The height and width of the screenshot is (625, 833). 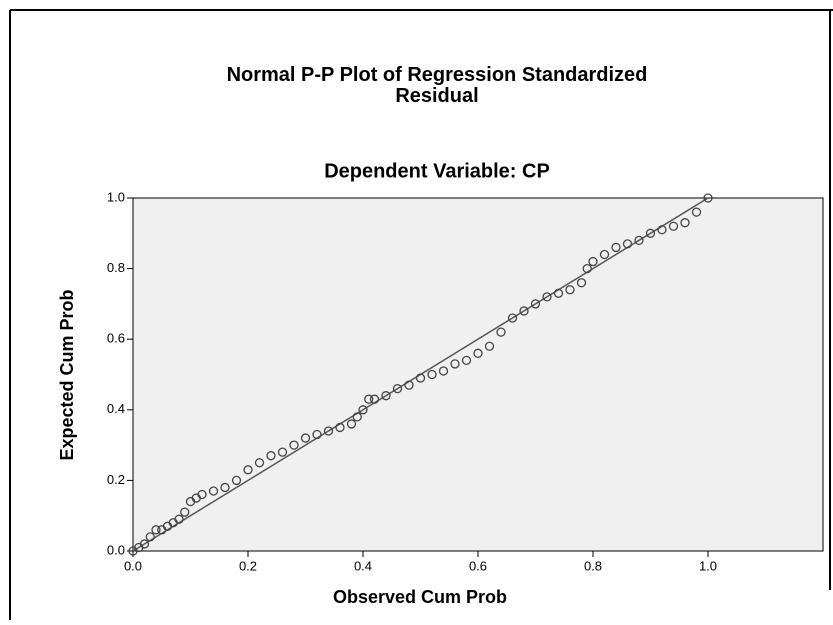 I want to click on x-axis-label: Observed Cum Prob, so click(x=420, y=597).